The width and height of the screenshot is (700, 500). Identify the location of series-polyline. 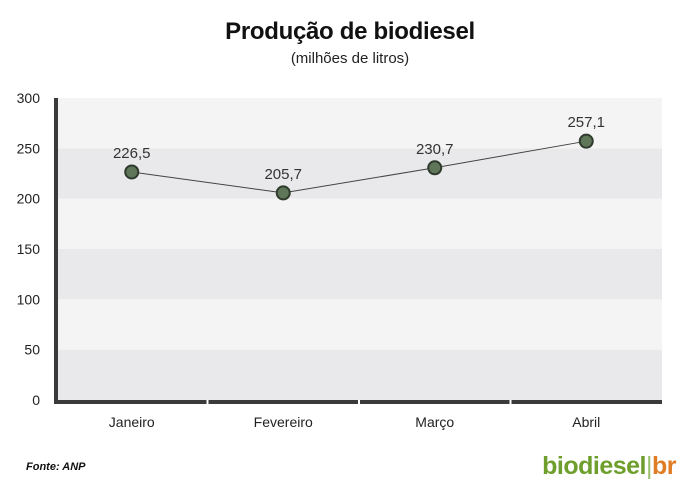
(359, 167).